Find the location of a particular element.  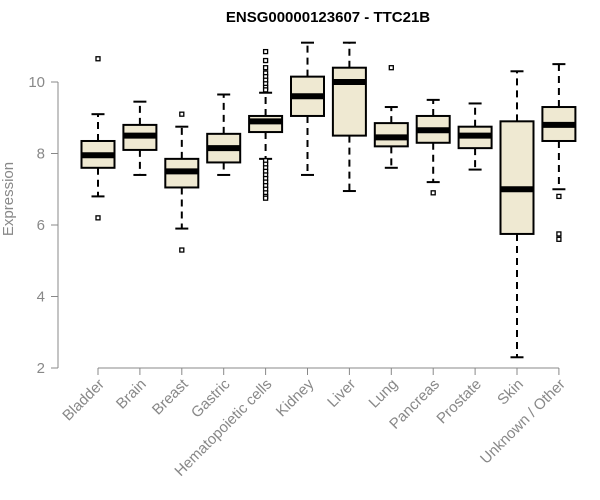

x-tick-label: Kidney is located at coordinates (295, 397).